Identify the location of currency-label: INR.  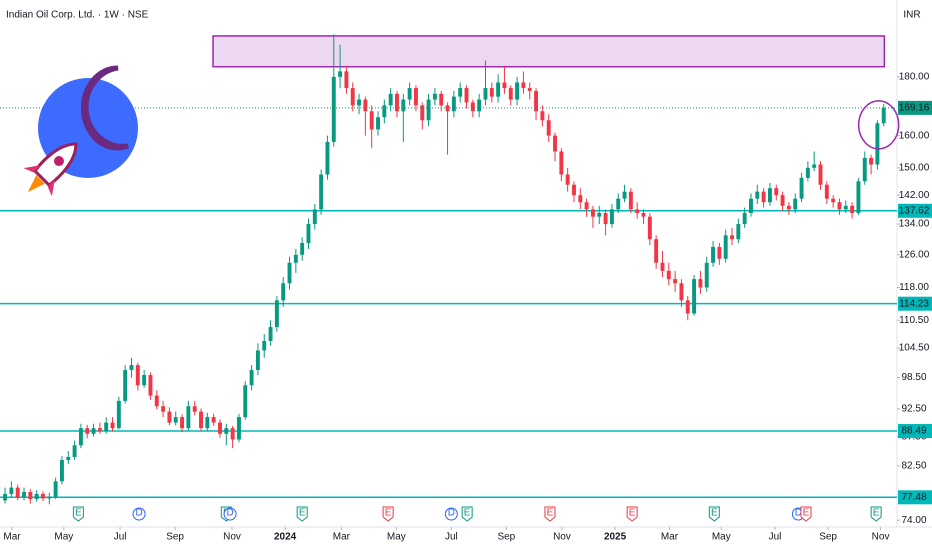
(911, 15).